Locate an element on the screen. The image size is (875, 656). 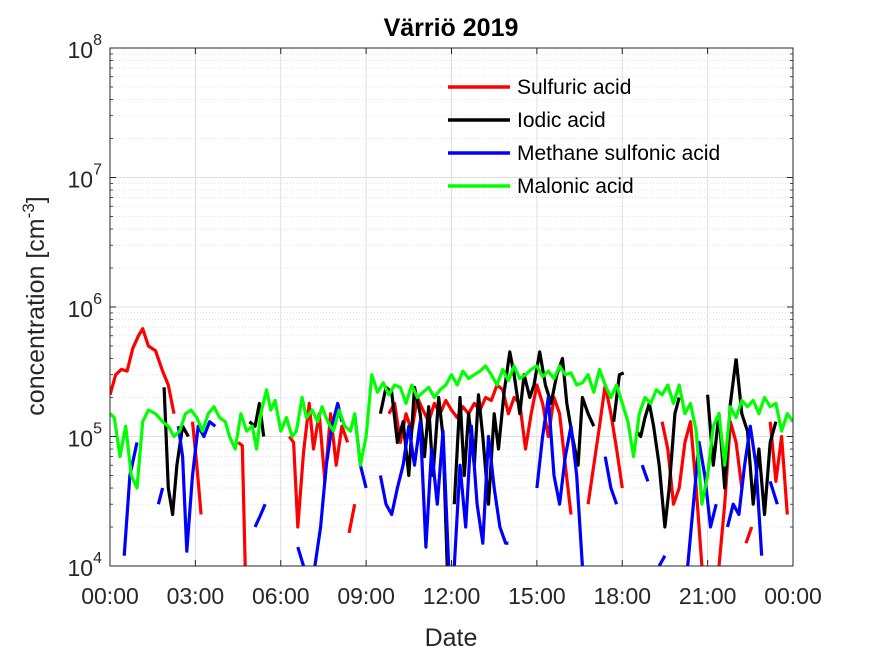
x-tick-label: 03:00 is located at coordinates (196, 596).